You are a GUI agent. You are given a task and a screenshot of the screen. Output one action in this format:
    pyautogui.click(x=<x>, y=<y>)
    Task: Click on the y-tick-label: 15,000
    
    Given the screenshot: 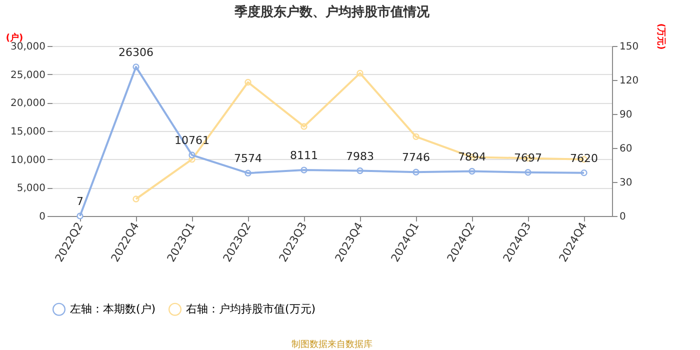 What is the action you would take?
    pyautogui.click(x=28, y=132)
    